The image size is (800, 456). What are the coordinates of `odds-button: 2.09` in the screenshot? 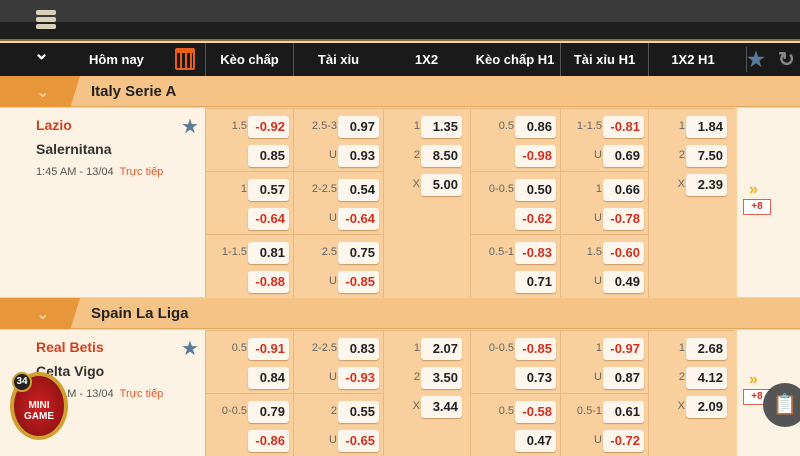 It's located at (706, 407).